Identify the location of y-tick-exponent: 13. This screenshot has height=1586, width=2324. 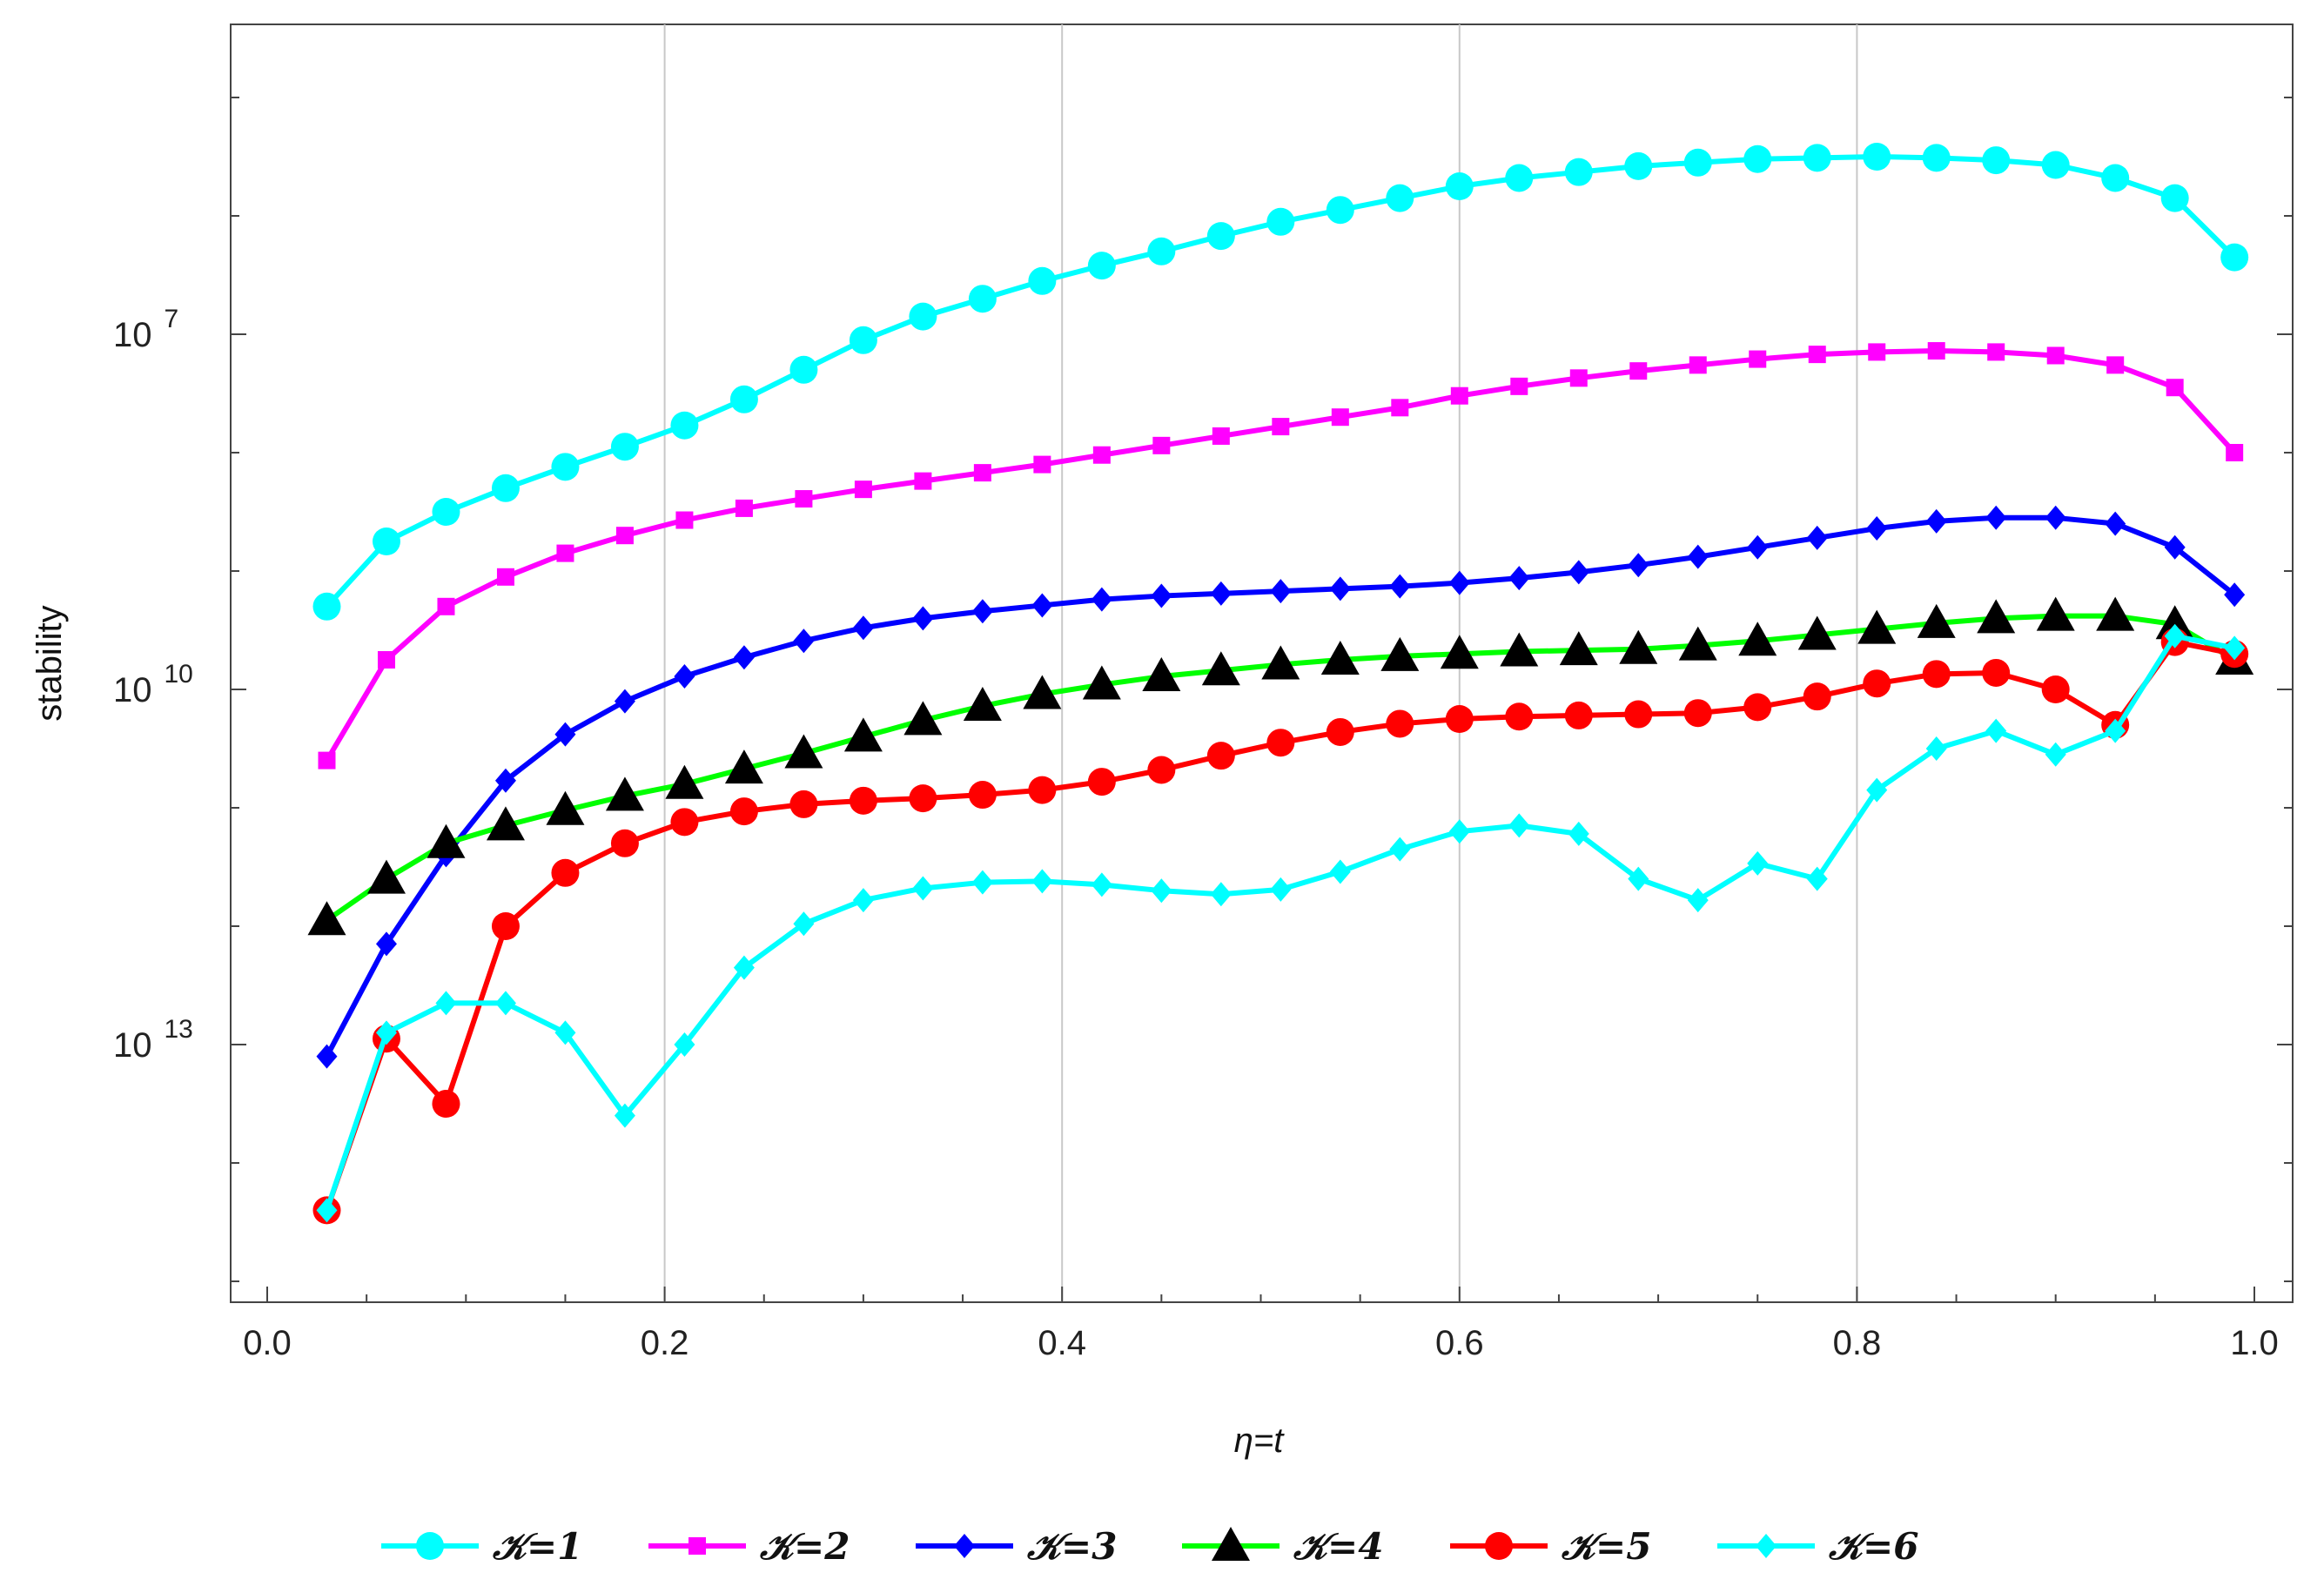
(179, 1029).